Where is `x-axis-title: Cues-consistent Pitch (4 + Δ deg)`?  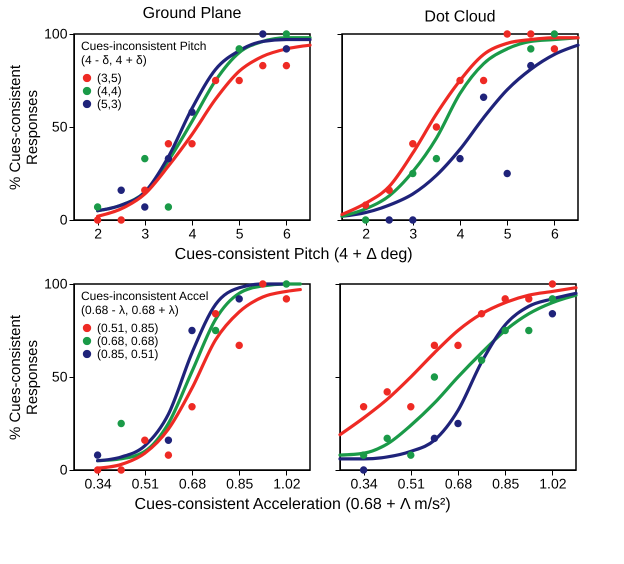 x-axis-title: Cues-consistent Pitch (4 + Δ deg) is located at coordinates (293, 254).